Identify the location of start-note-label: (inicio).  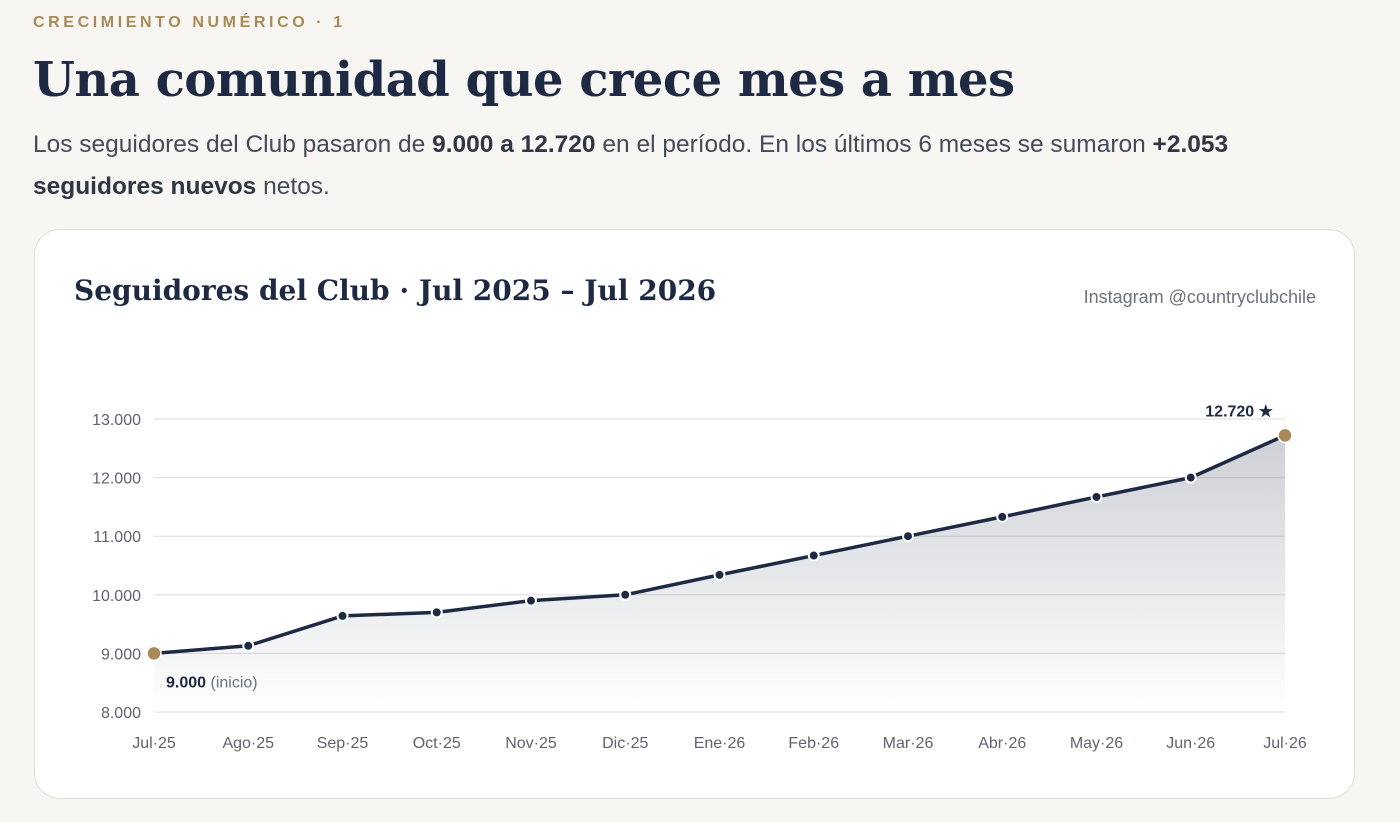
(232, 682).